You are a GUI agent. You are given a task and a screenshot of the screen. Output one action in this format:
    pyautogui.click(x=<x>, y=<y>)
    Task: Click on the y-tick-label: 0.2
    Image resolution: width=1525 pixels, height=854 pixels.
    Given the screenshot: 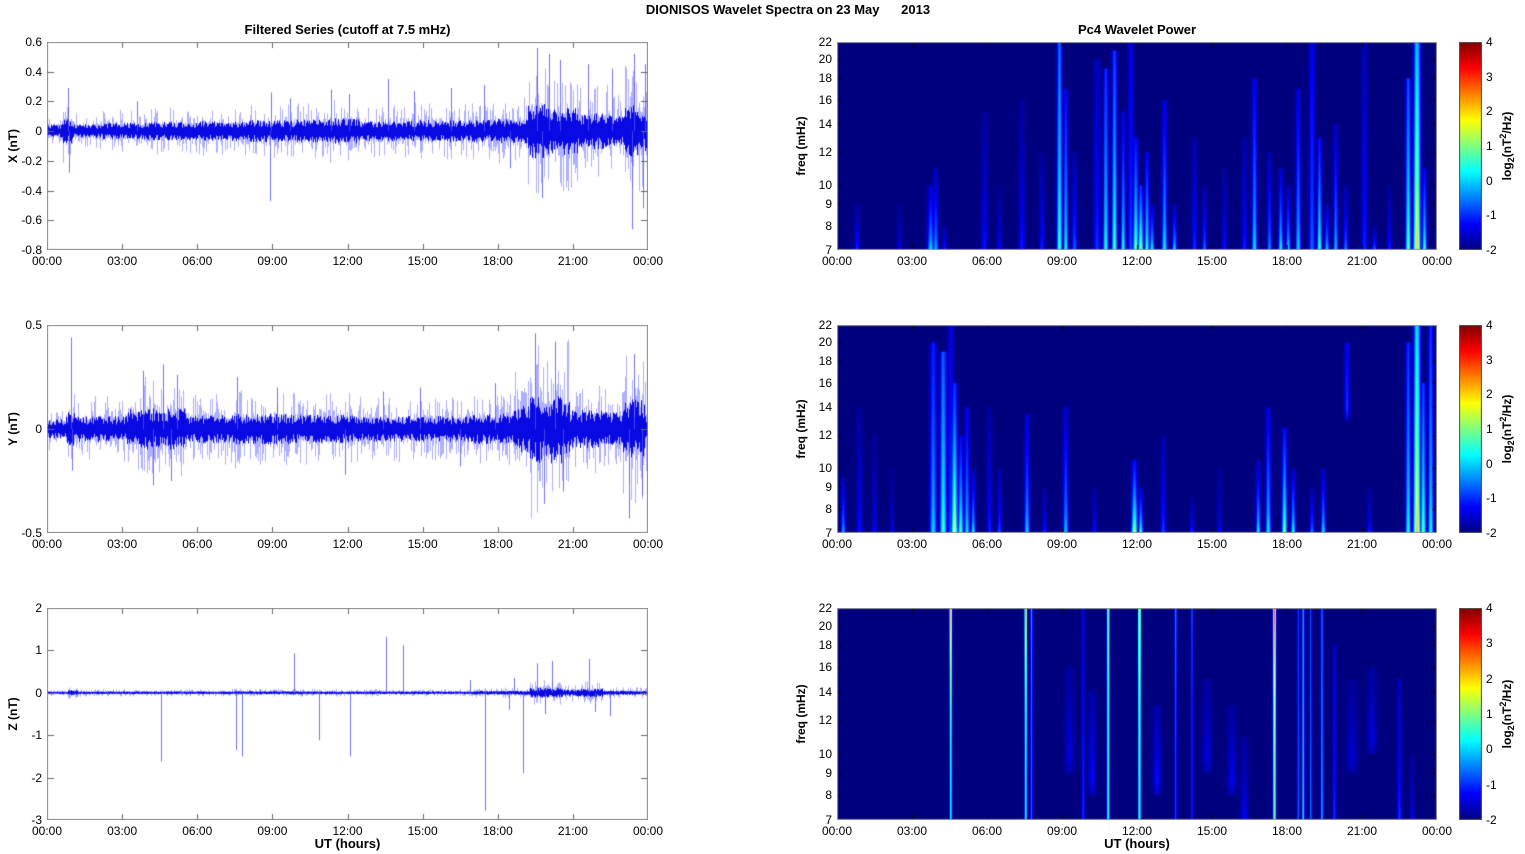 What is the action you would take?
    pyautogui.click(x=33, y=101)
    